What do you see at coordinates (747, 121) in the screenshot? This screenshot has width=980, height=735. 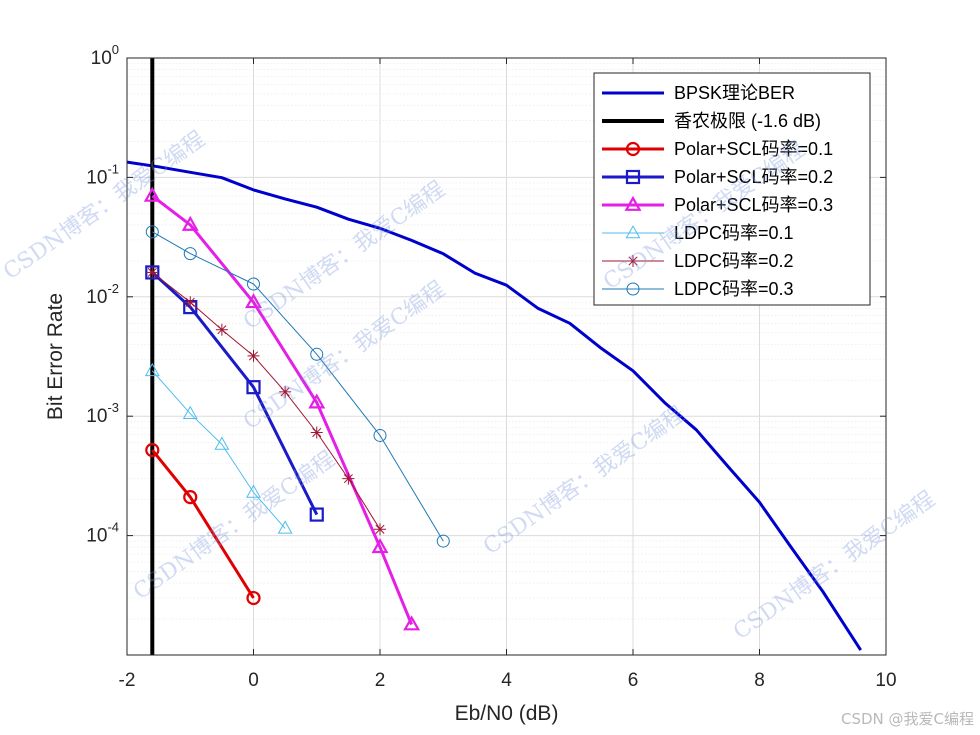 I see `legend-label: 香农极限 (-1.6 dB)` at bounding box center [747, 121].